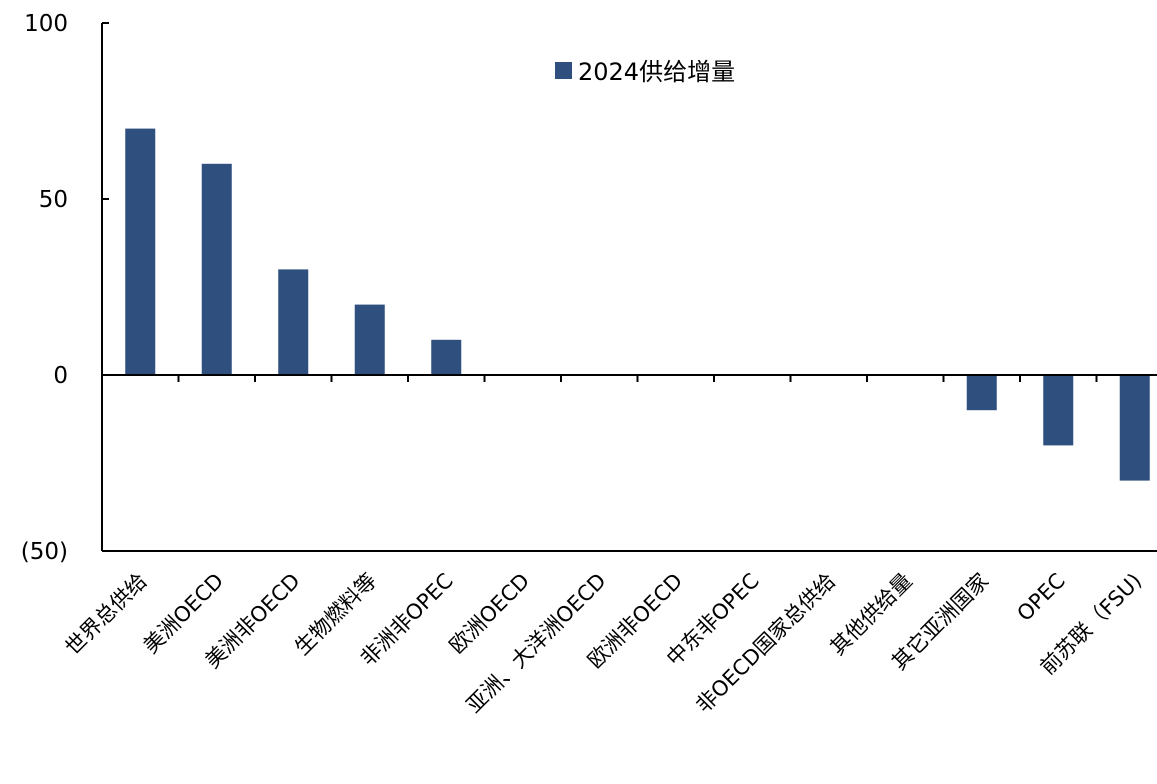  What do you see at coordinates (60, 376) in the screenshot?
I see `y-tick-label: 0` at bounding box center [60, 376].